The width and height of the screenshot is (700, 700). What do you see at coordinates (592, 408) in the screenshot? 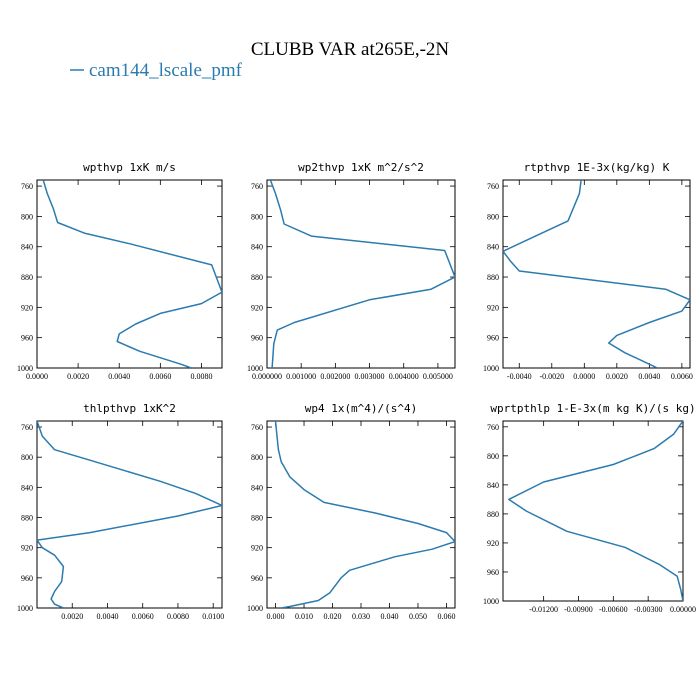
I see `panel-title: wprtpthlp 1-E-3x(m kg K)/(s kg)` at bounding box center [592, 408].